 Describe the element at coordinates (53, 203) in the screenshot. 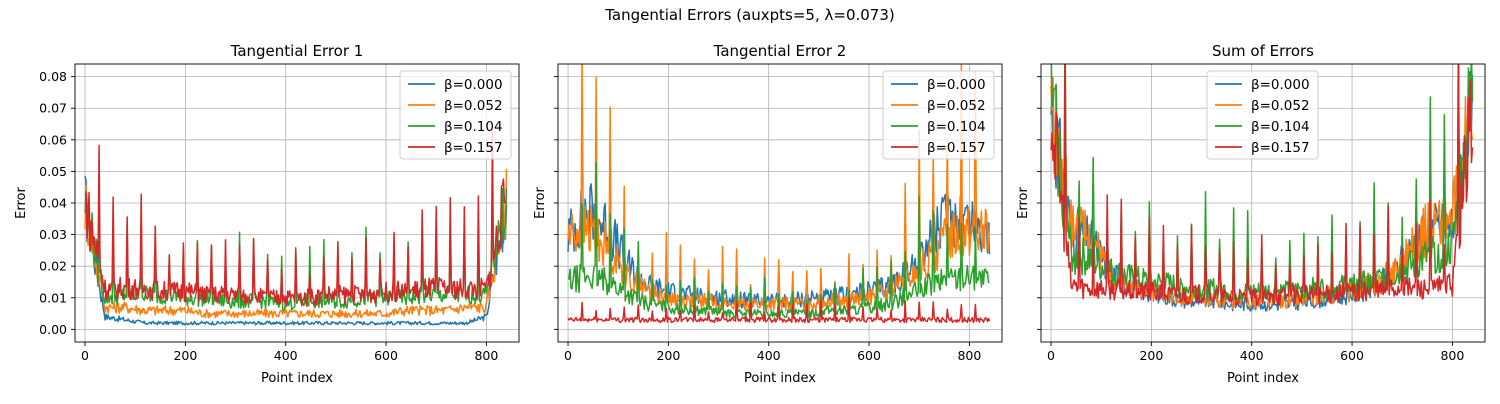

I see `y-tick-label: 0.04` at that location.